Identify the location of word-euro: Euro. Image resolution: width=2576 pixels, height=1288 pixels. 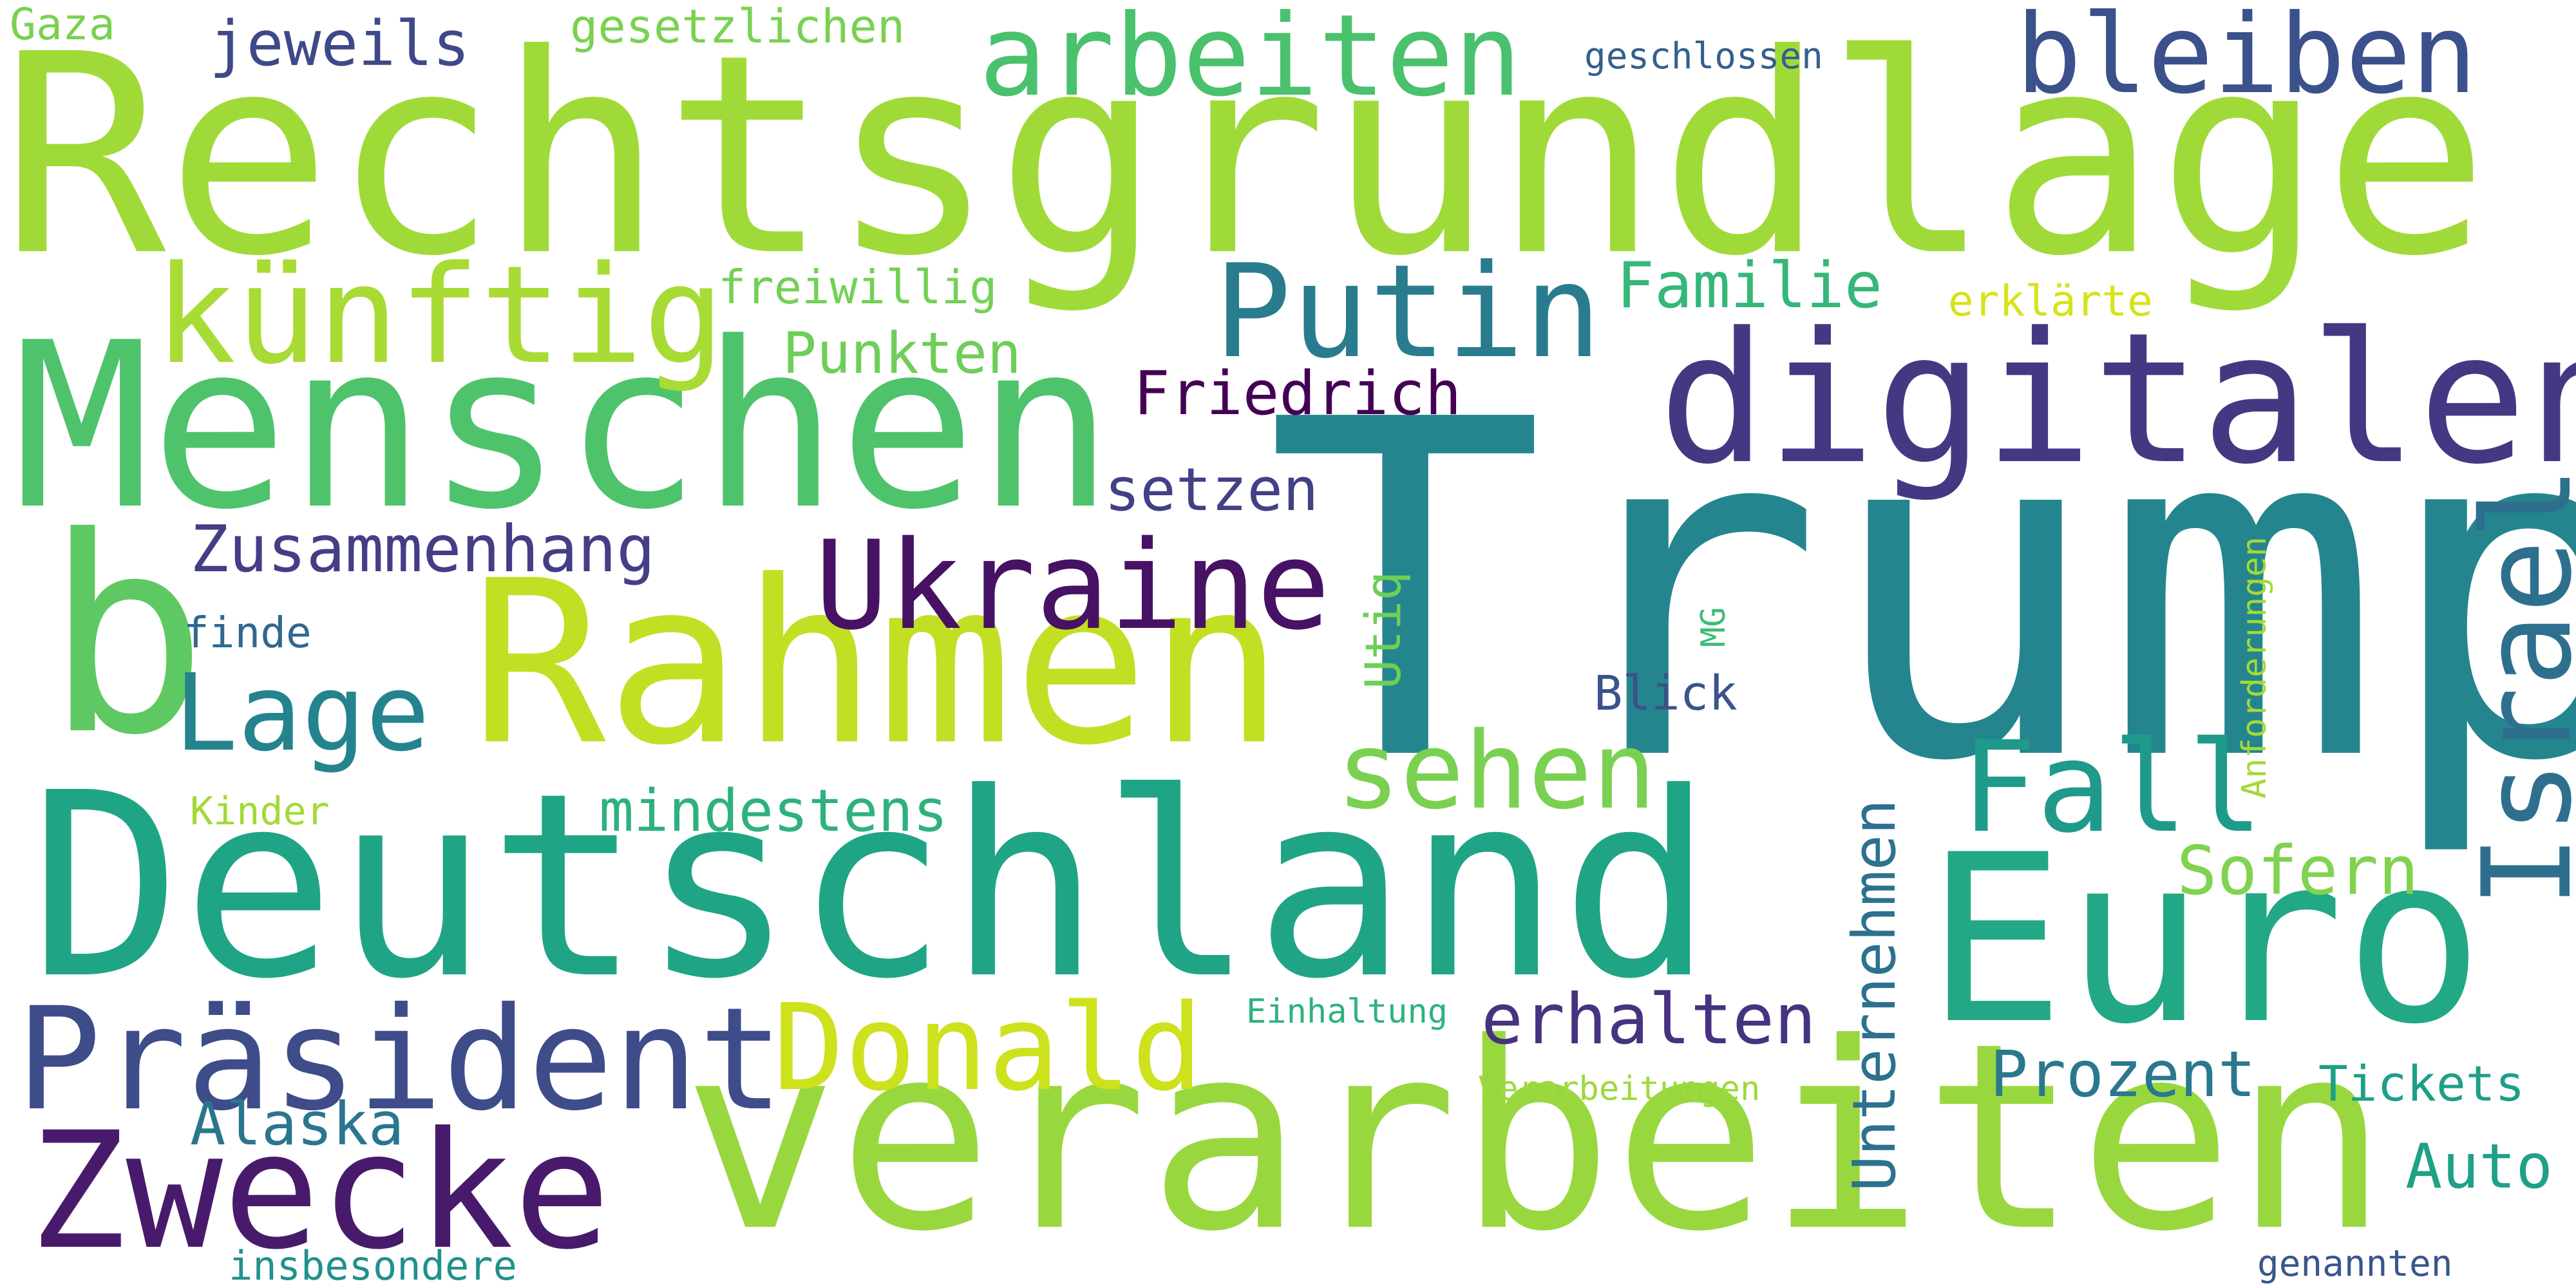
(2205, 940).